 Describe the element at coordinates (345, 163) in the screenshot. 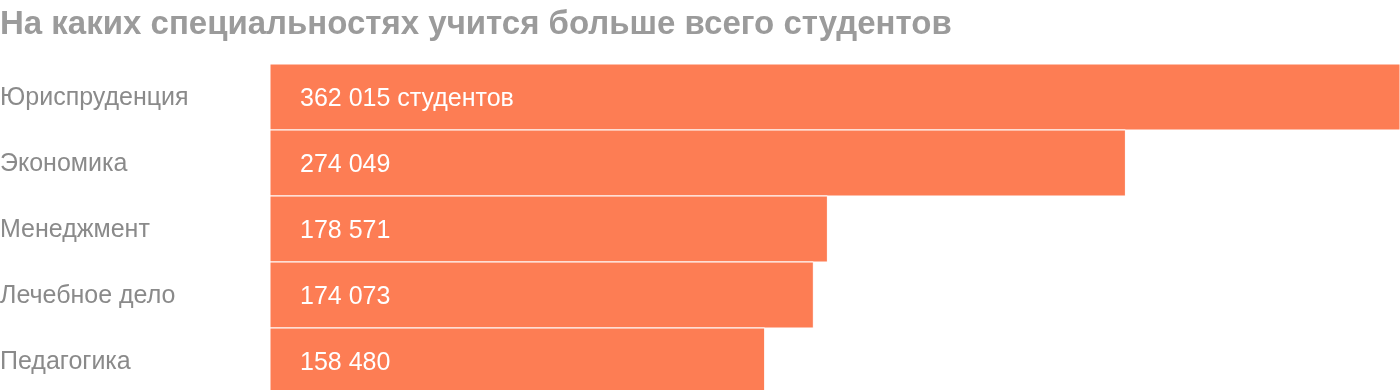

I see `data-label: 274 049` at that location.